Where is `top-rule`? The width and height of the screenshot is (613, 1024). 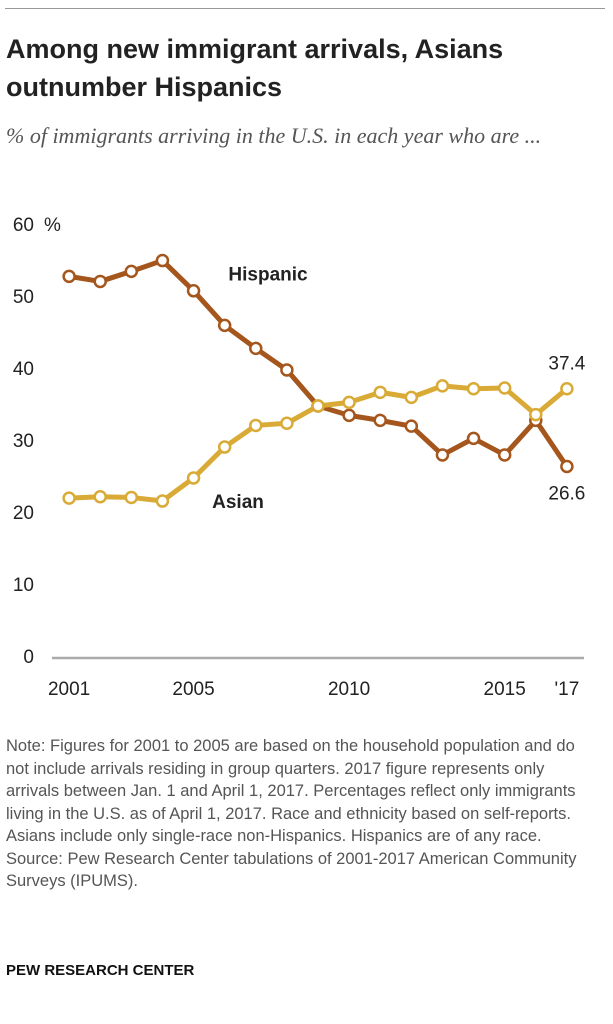 top-rule is located at coordinates (305, 8).